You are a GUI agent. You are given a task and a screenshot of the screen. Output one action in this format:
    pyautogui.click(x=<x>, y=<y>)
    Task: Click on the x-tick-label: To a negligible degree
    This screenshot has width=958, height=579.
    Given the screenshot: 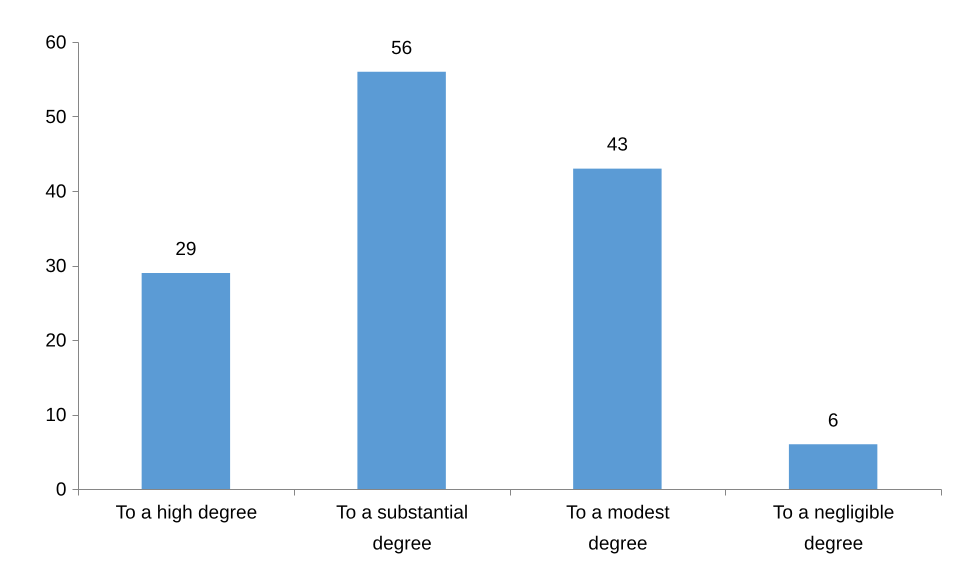 What is the action you would take?
    pyautogui.click(x=833, y=528)
    